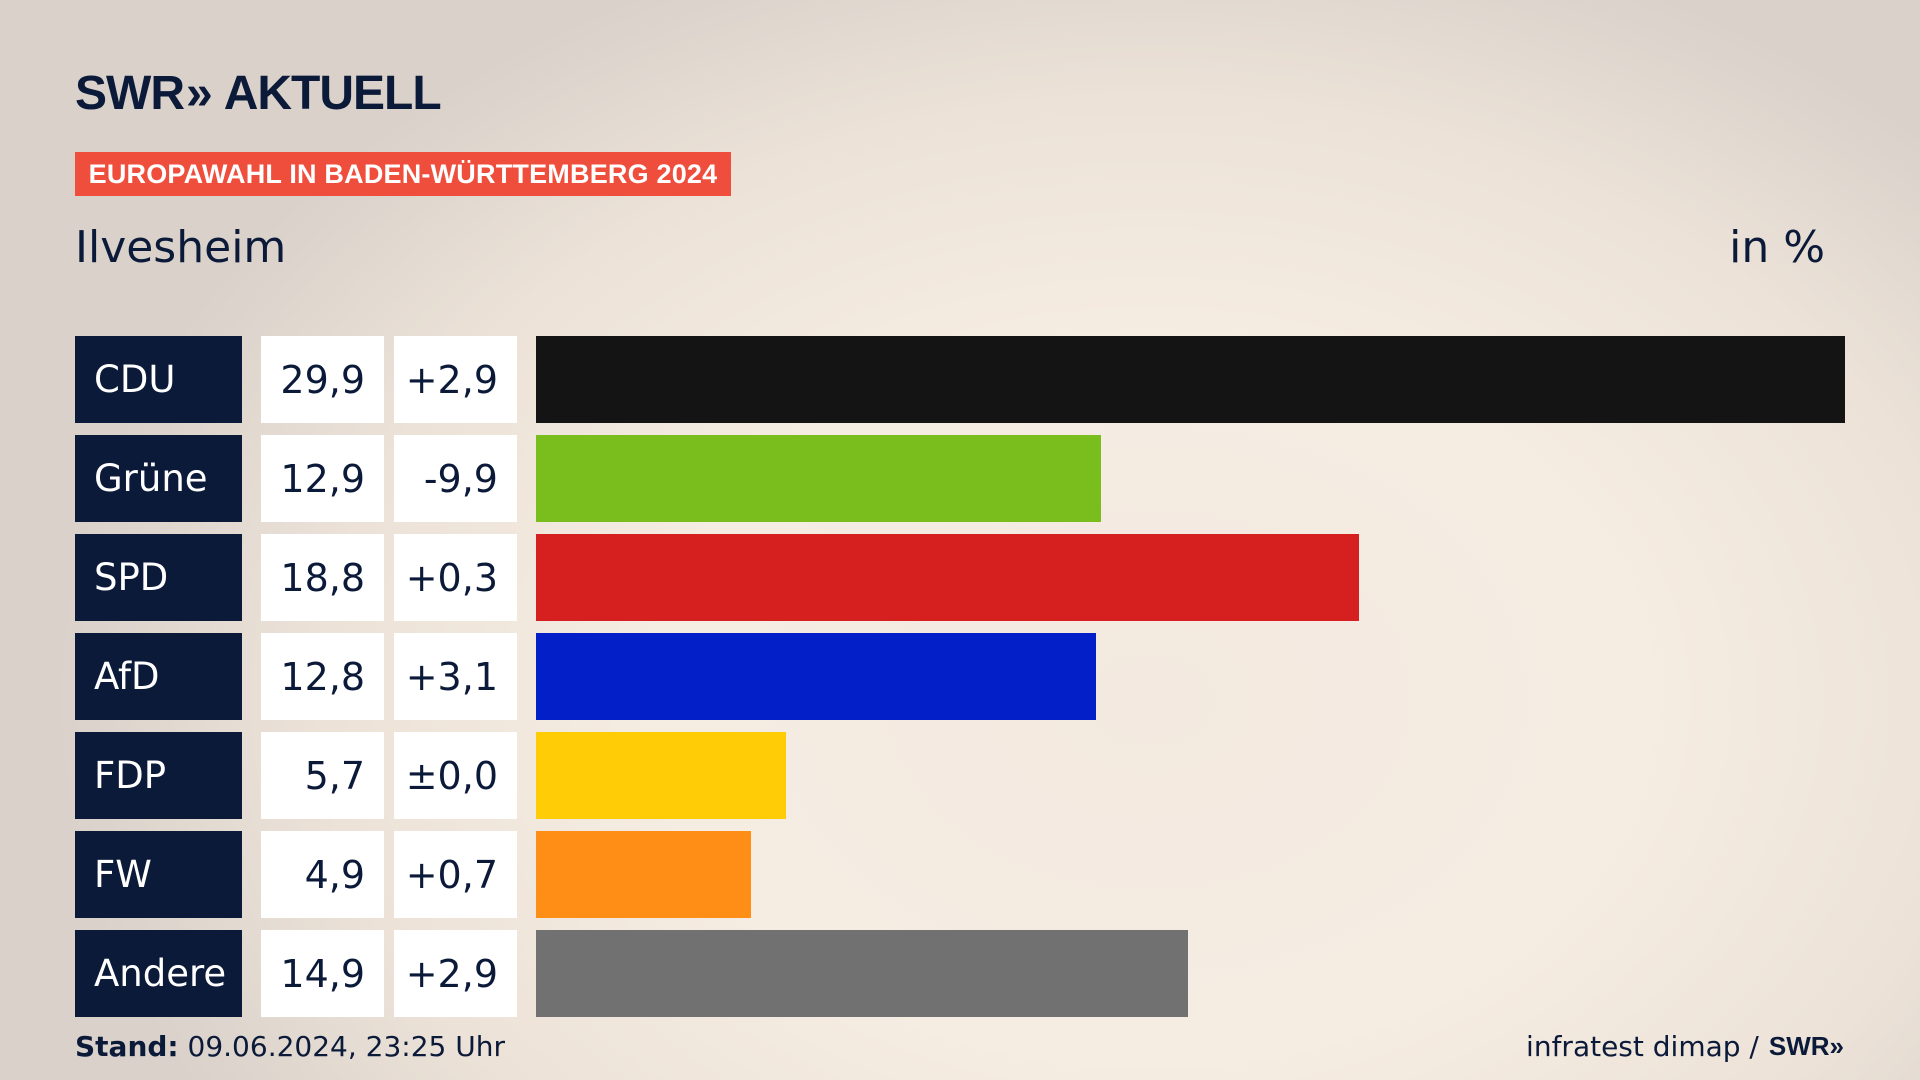 This screenshot has height=1080, width=1920. Describe the element at coordinates (960, 874) in the screenshot. I see `chart-row: FW 4,9 +0,7` at that location.